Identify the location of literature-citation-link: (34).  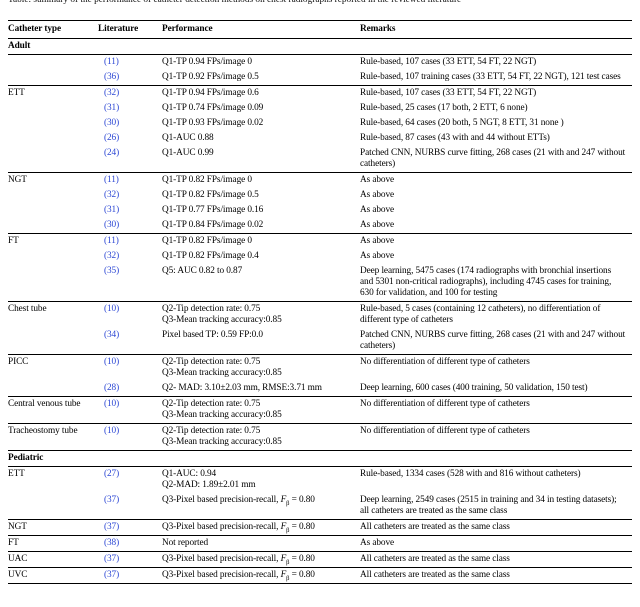
(112, 335).